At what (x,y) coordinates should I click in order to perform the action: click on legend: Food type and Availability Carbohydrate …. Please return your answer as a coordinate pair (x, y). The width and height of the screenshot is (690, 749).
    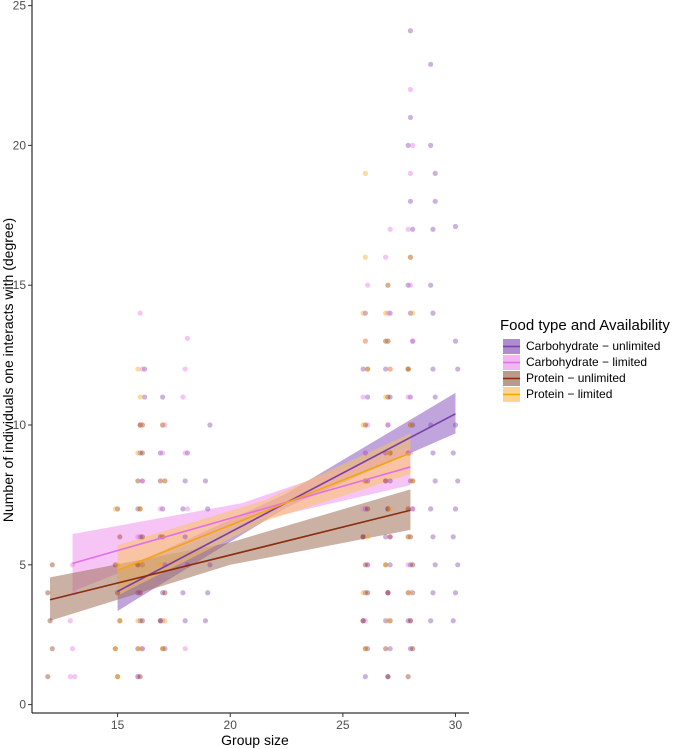
    Looking at the image, I should click on (585, 359).